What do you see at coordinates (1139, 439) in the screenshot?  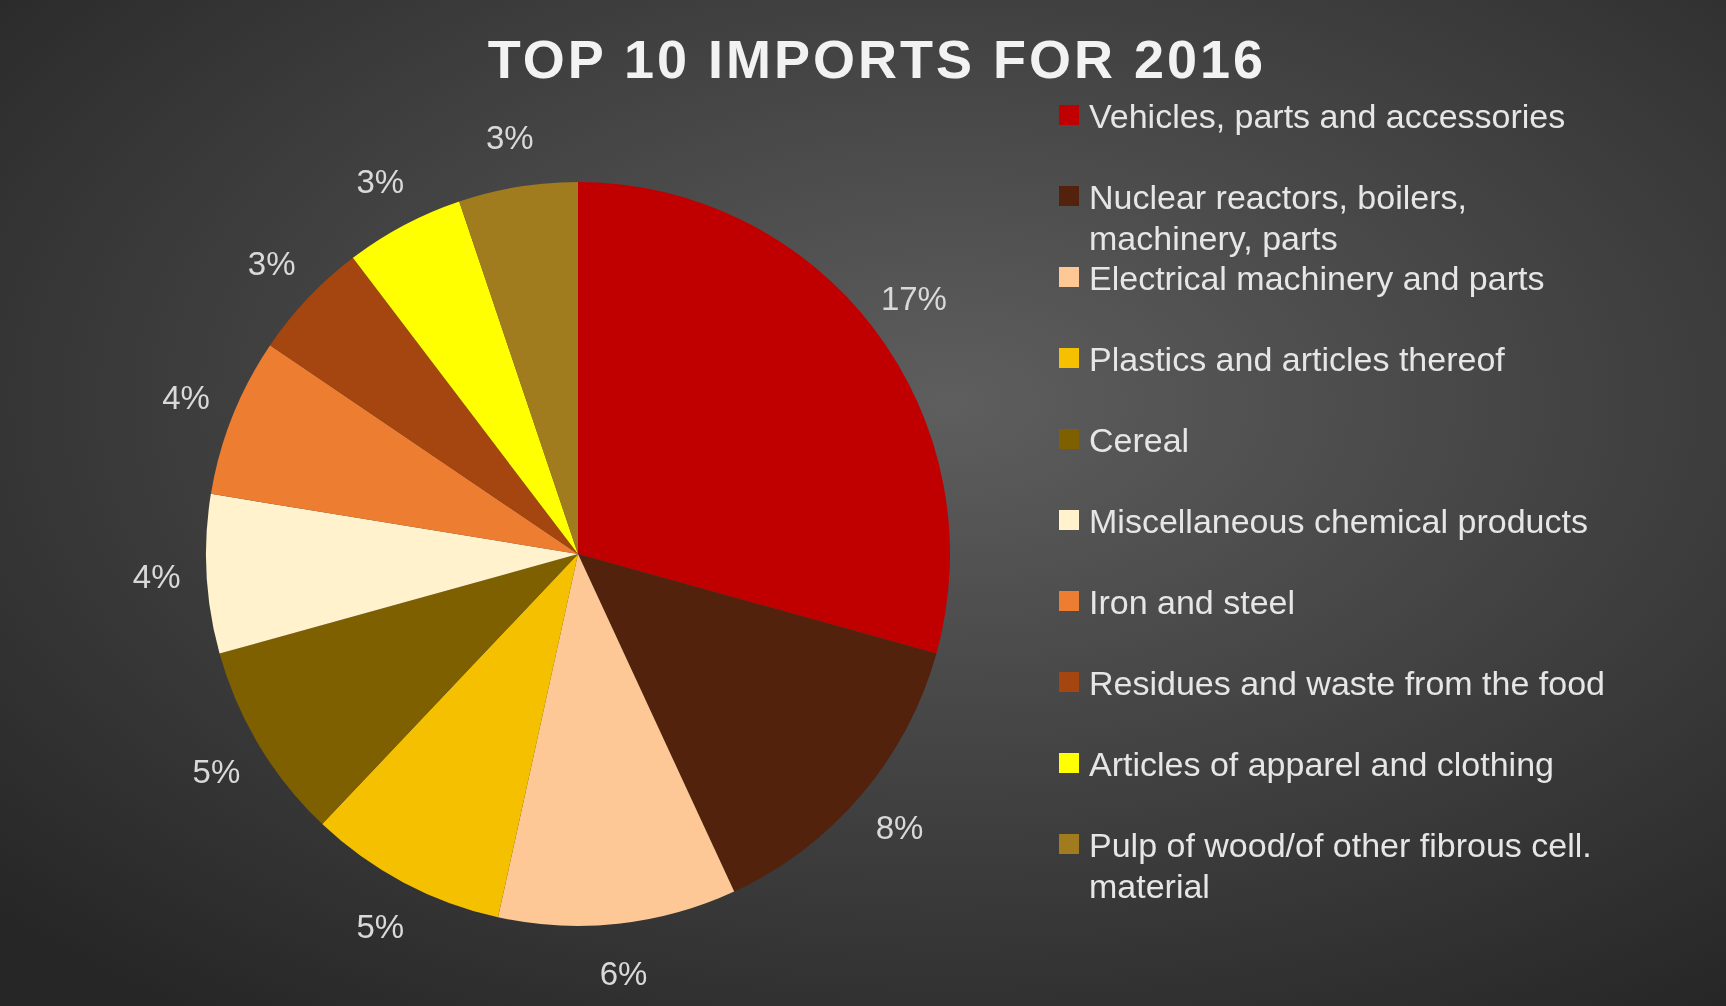 I see `legend-label: Cereal` at bounding box center [1139, 439].